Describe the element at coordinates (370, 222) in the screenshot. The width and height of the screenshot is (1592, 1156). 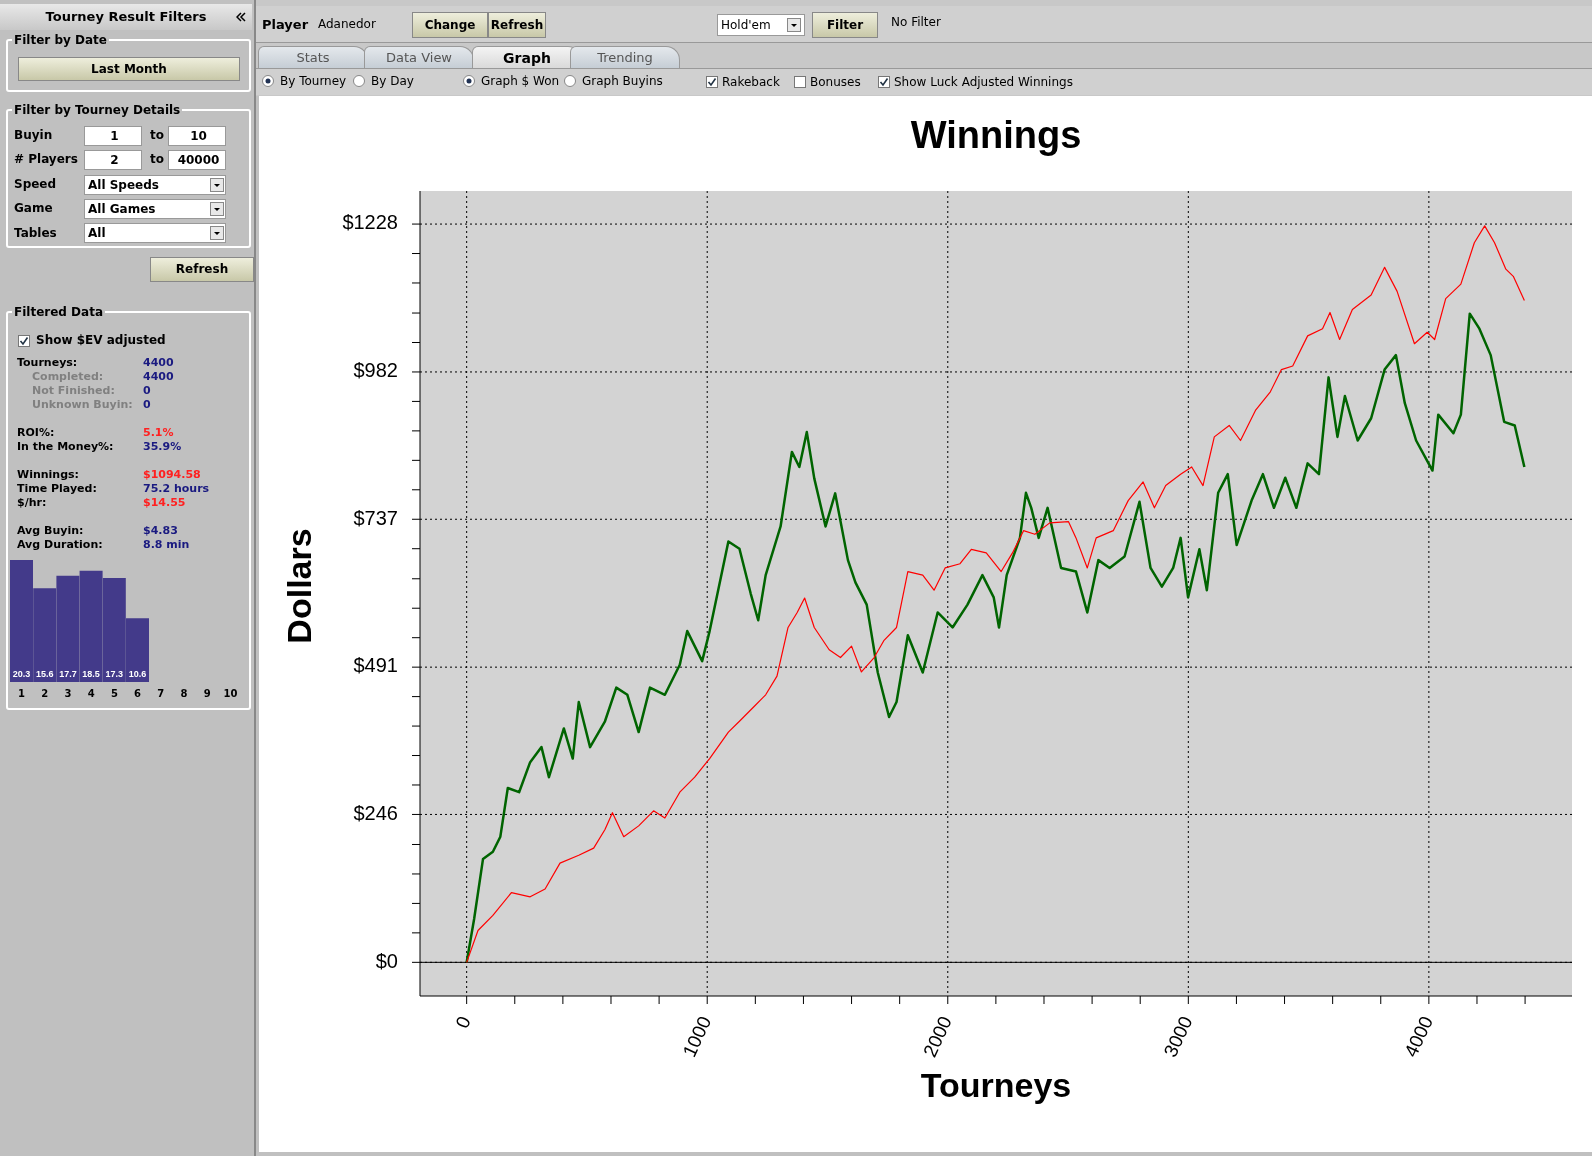
I see `y-tick-label: $1228` at that location.